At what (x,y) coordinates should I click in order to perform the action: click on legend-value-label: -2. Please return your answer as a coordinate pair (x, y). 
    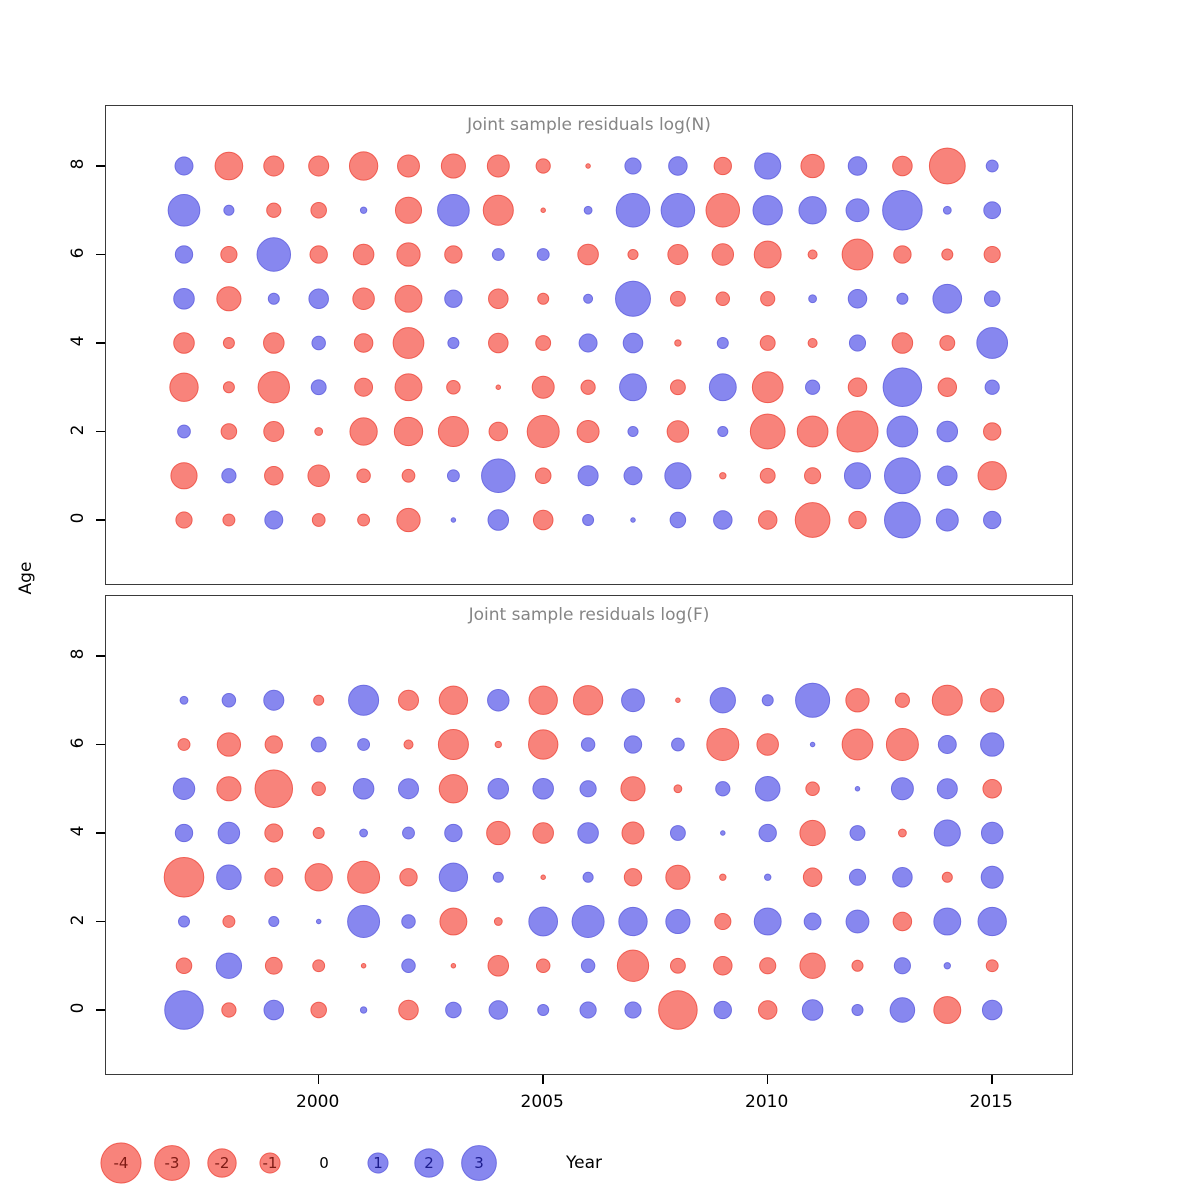
    Looking at the image, I should click on (222, 1163).